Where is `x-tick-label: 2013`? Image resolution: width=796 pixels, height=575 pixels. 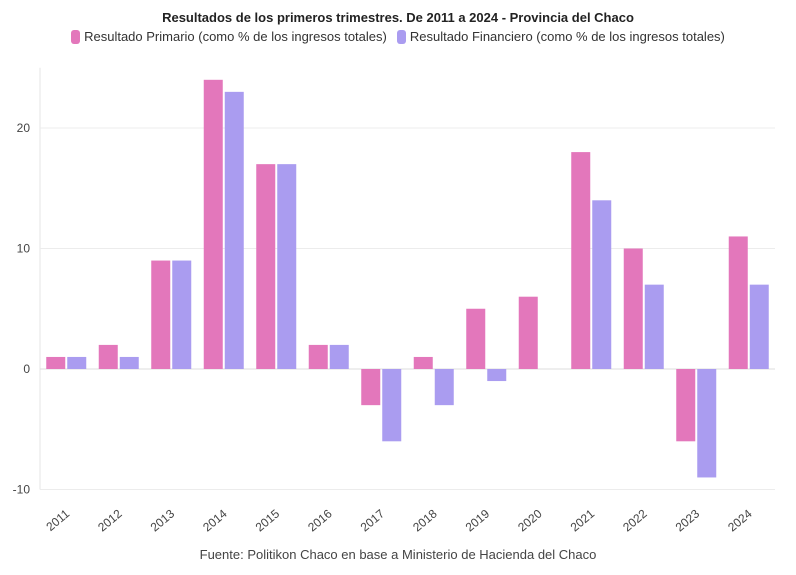
x-tick-label: 2013 is located at coordinates (163, 520).